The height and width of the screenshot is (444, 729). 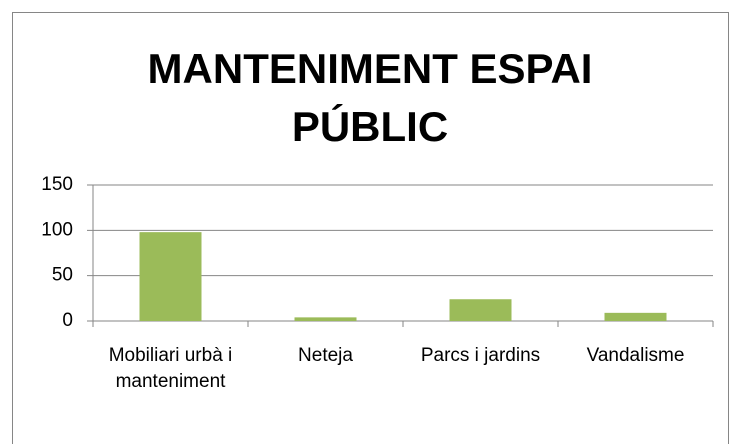 I want to click on chart-title: MANTENIMENT ESPAI PÚBLIC, so click(x=370, y=97).